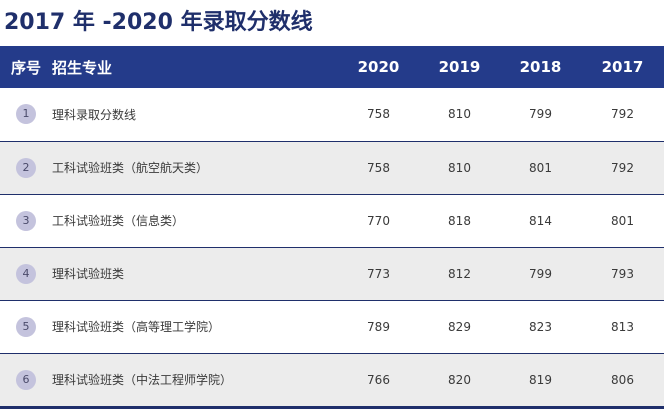 This screenshot has width=668, height=417. What do you see at coordinates (540, 379) in the screenshot?
I see `score-2018-cell: 819` at bounding box center [540, 379].